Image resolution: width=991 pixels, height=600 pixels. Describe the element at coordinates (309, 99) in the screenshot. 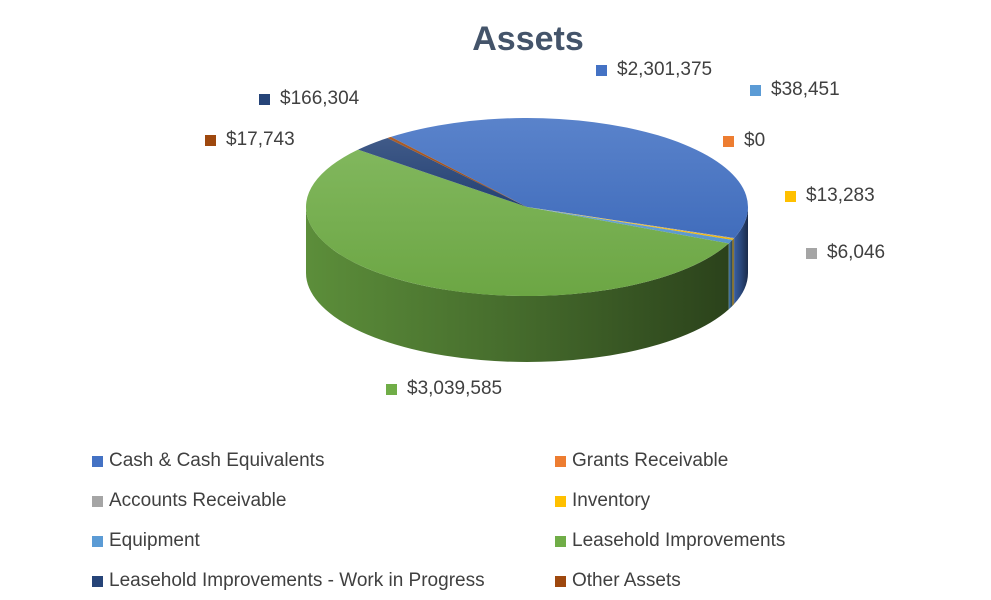

I see `data-label-wip: $166,304` at that location.